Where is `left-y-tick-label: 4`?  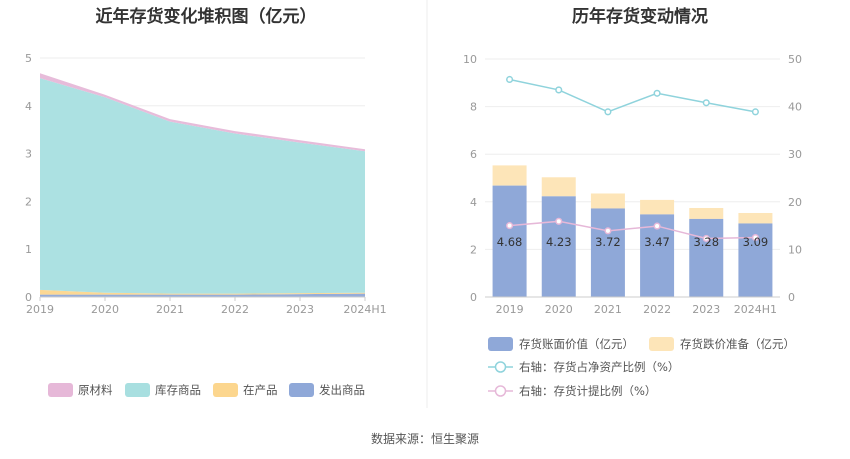
left-y-tick-label: 4 is located at coordinates (28, 106).